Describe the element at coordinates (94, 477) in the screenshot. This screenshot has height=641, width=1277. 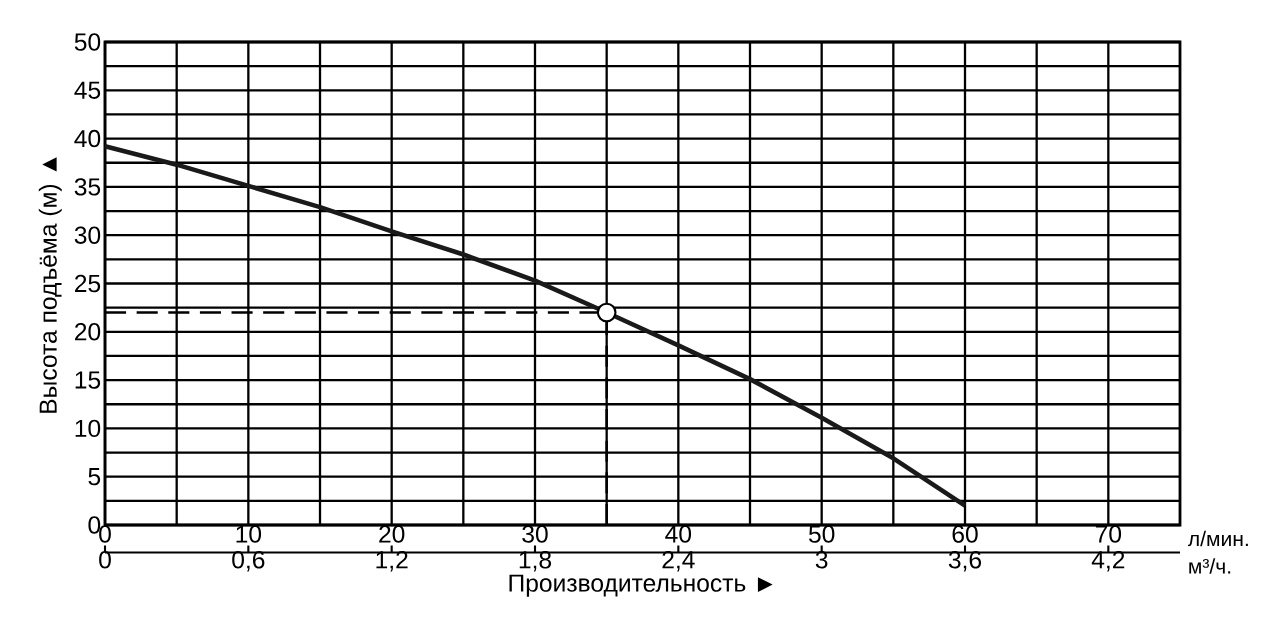
I see `y-tick-label: 5` at that location.